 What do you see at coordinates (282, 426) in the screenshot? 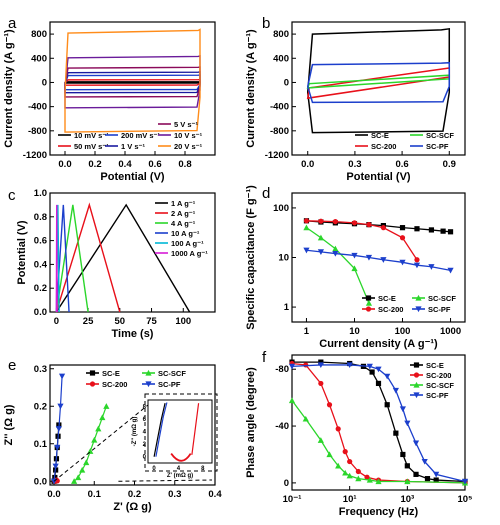
I see `y-tick-label: -40` at bounding box center [282, 426].